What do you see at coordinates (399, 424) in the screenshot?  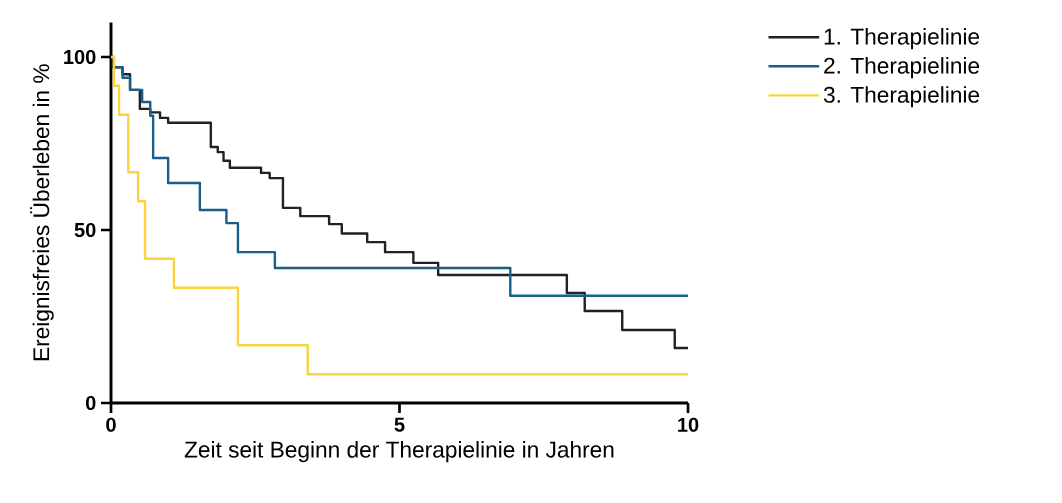 I see `x-tick-label: 5` at bounding box center [399, 424].